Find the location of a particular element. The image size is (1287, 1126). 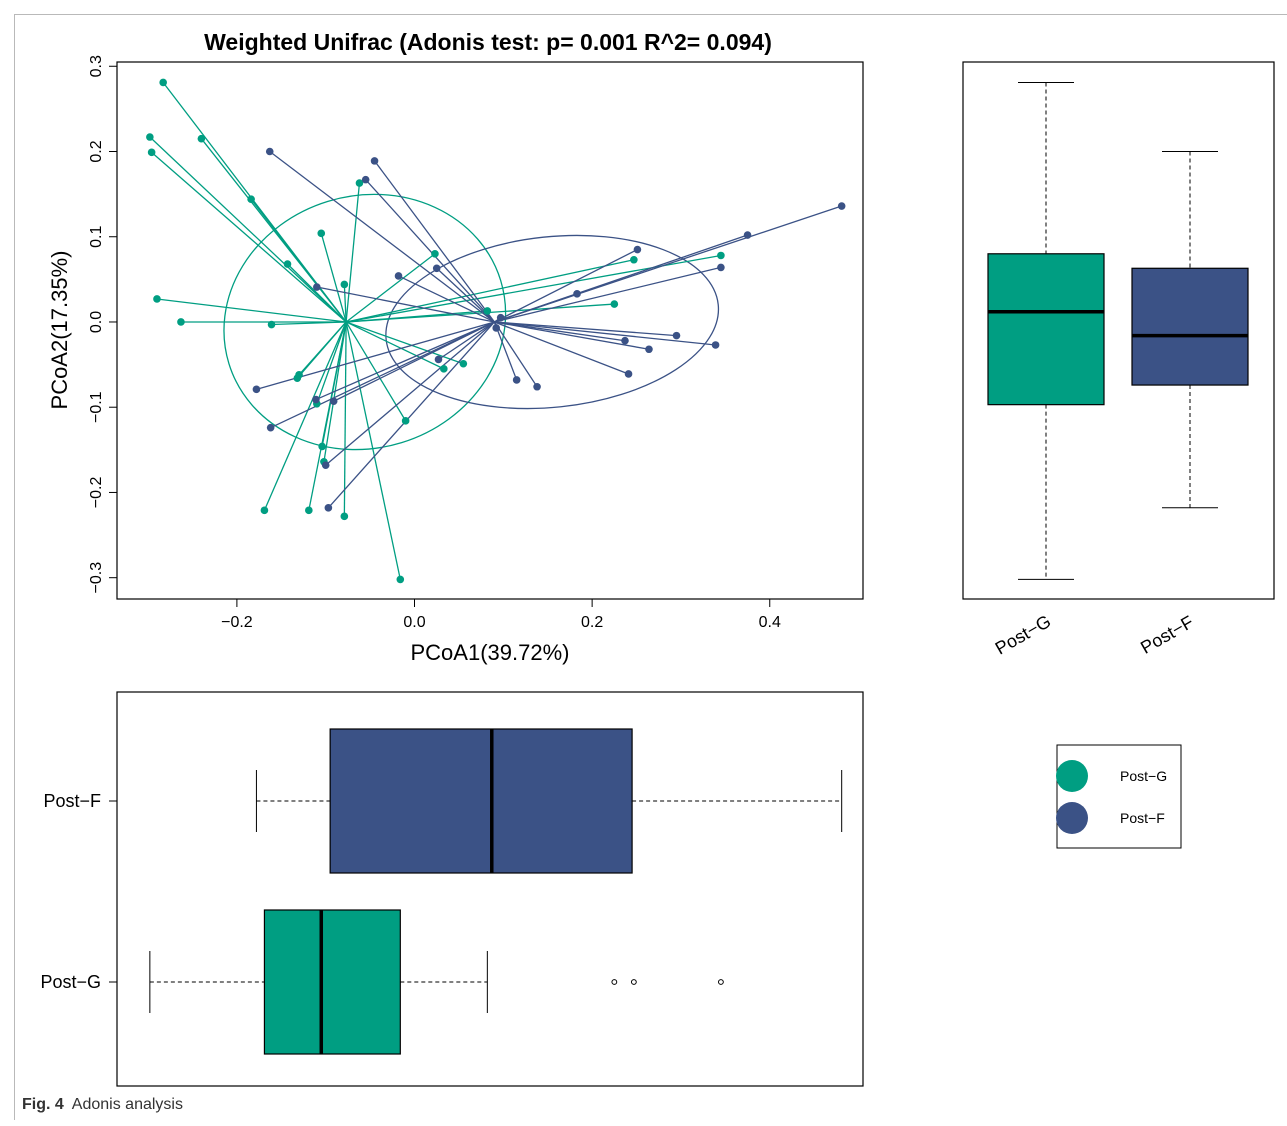

x-tick-label: 0.2 is located at coordinates (592, 622).